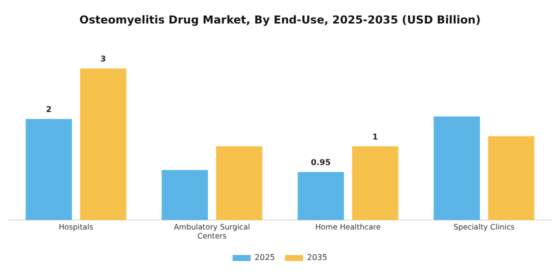  What do you see at coordinates (280, 19) in the screenshot?
I see `chart-title: Osteomyelitis Drug Market, By End-Use, 2025-2035 (USD Billion)` at bounding box center [280, 19].